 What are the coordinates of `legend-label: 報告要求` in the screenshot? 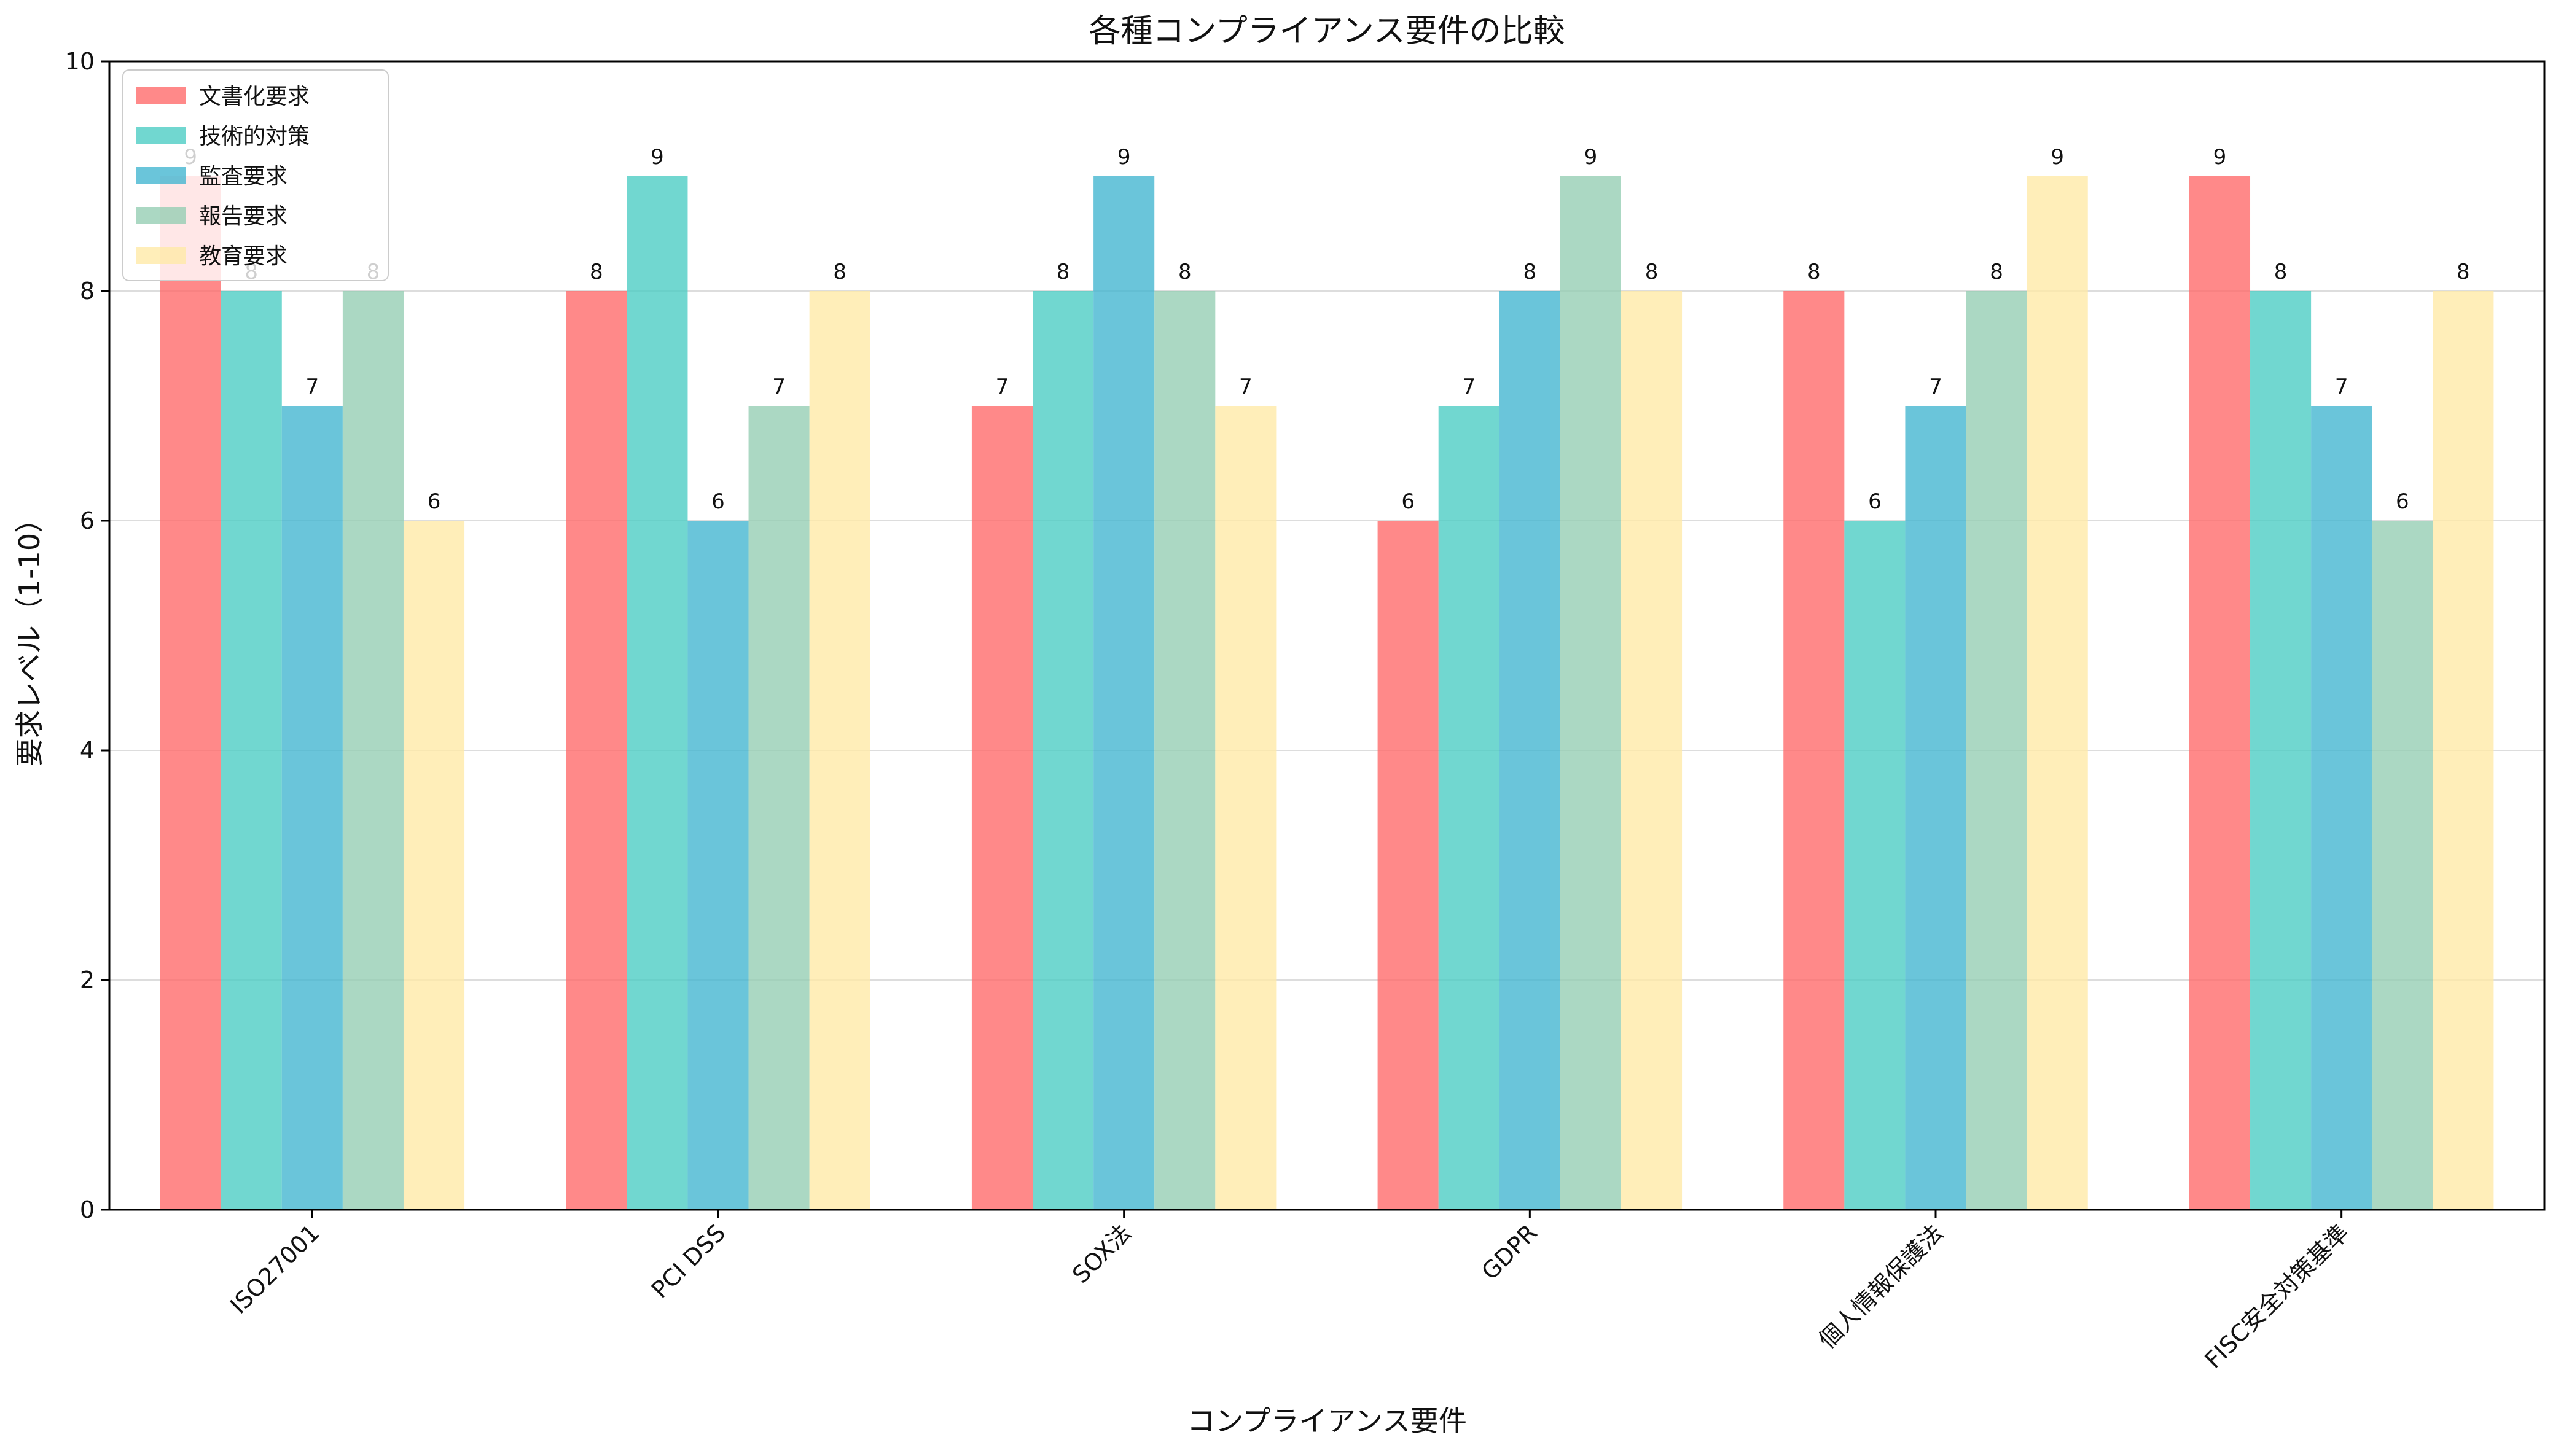 It's located at (243, 216).